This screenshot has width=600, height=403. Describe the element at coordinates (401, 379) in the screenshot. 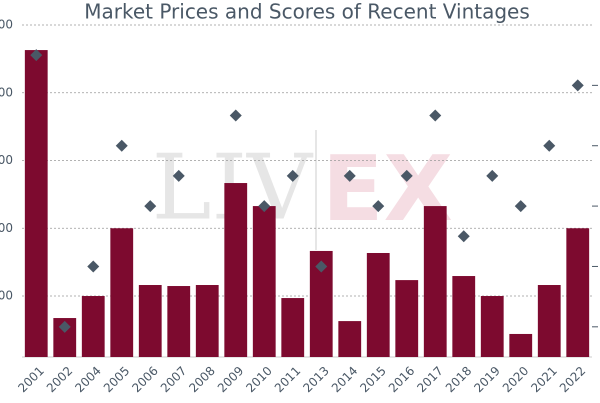

I see `x-tick-label: 2016` at that location.